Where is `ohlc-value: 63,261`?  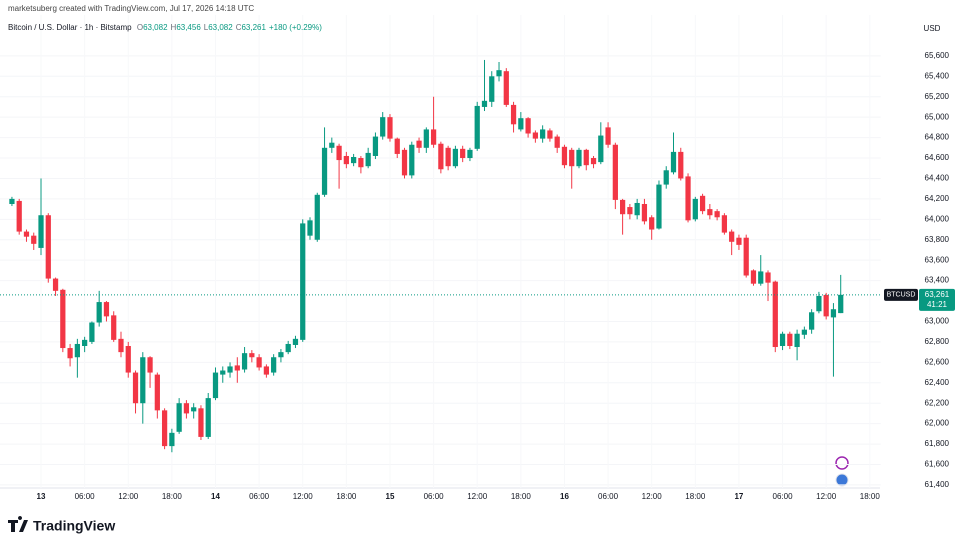
ohlc-value: 63,261 is located at coordinates (253, 27).